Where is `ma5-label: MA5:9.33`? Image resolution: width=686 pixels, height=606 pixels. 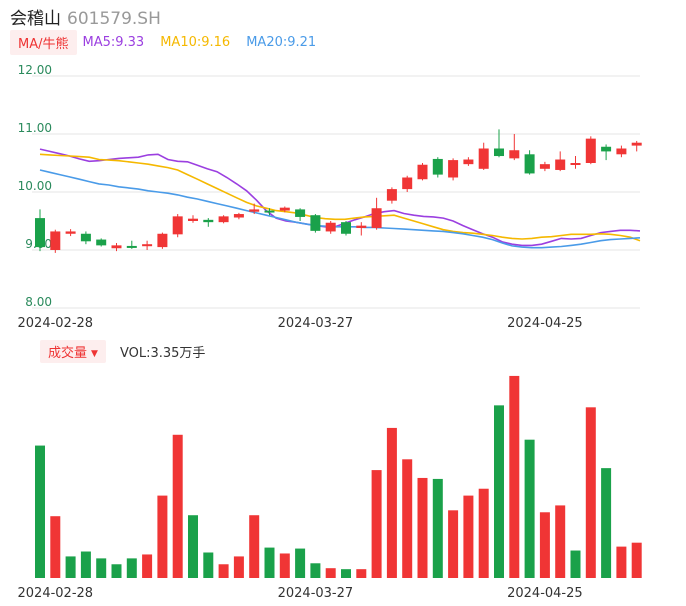 ma5-label: MA5:9.33 is located at coordinates (113, 42).